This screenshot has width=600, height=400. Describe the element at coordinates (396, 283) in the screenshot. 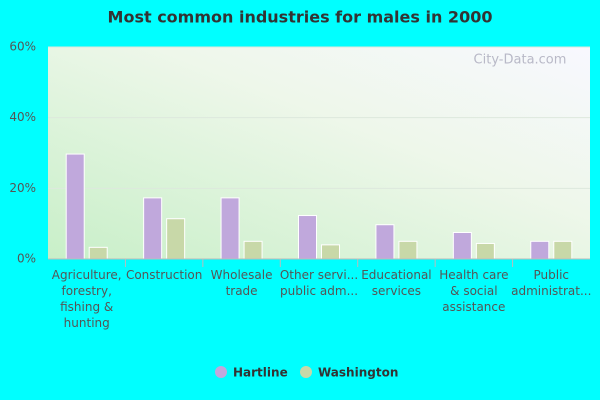

I see `x-tick-label: Educational services` at that location.